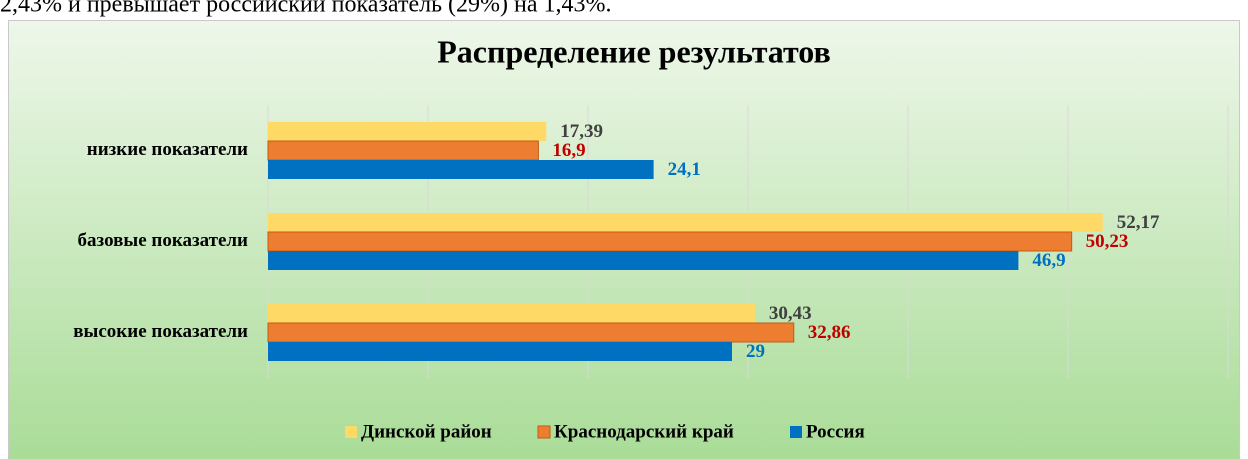 This screenshot has width=1248, height=459. I want to click on data-label: 29, so click(755, 351).